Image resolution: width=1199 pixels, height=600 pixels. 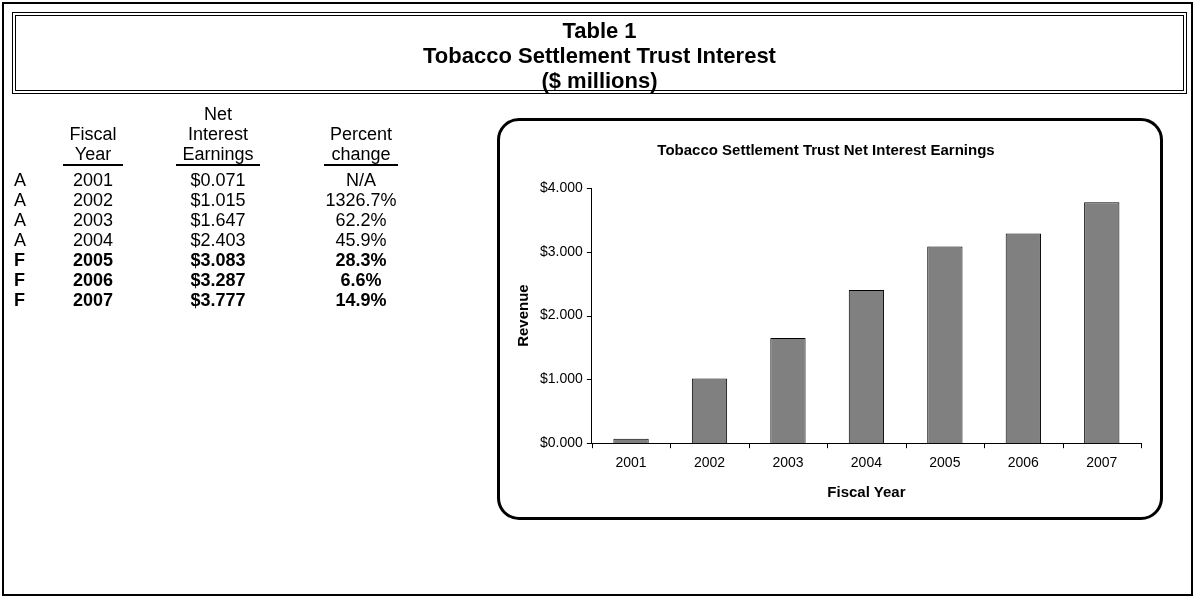 What do you see at coordinates (866, 492) in the screenshot?
I see `x-axis-title: Fiscal Year` at bounding box center [866, 492].